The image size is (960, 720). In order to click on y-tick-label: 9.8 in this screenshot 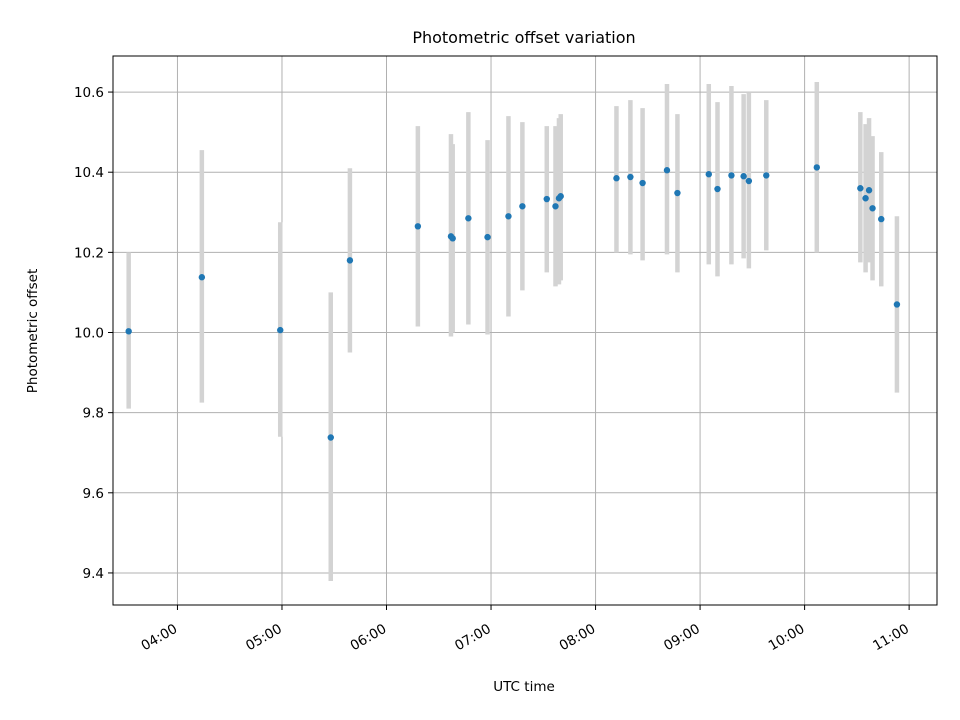, I will do `click(93, 414)`.